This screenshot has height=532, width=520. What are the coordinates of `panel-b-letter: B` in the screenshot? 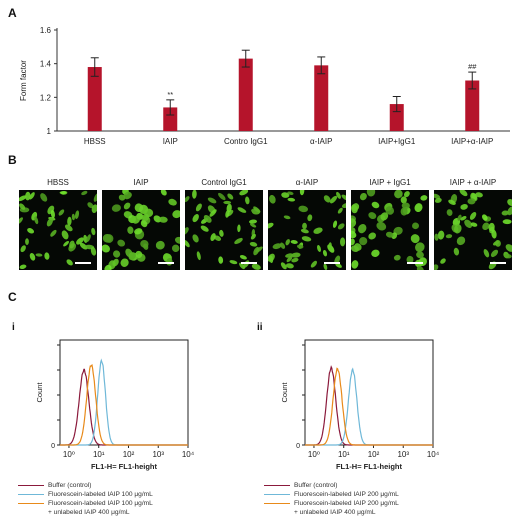 It's located at (12, 160).